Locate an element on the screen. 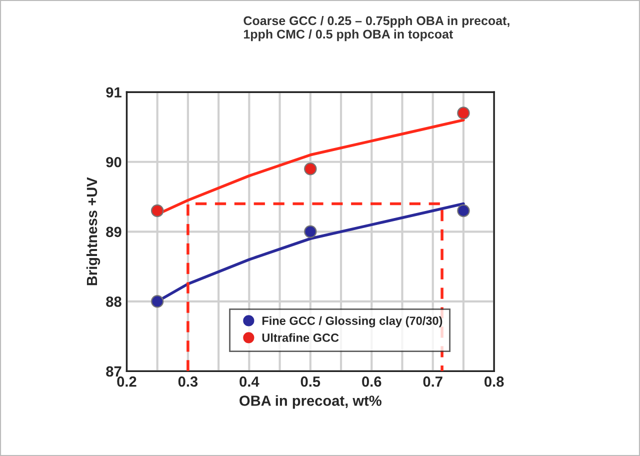 The image size is (640, 456). legend-label: Ultrafine GCC is located at coordinates (300, 337).